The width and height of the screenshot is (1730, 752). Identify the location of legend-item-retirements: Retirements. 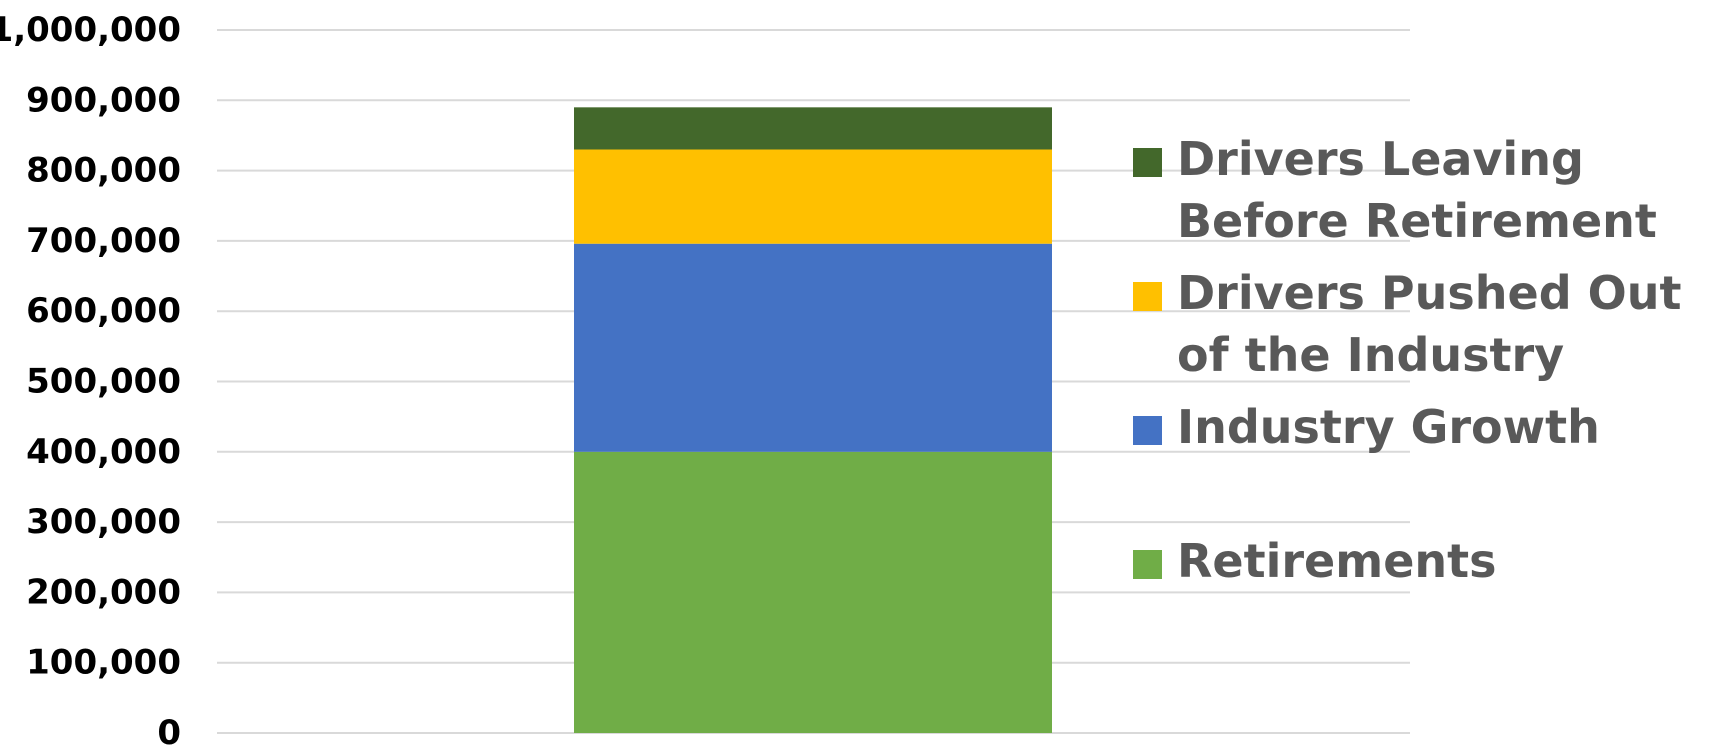
(1431, 561).